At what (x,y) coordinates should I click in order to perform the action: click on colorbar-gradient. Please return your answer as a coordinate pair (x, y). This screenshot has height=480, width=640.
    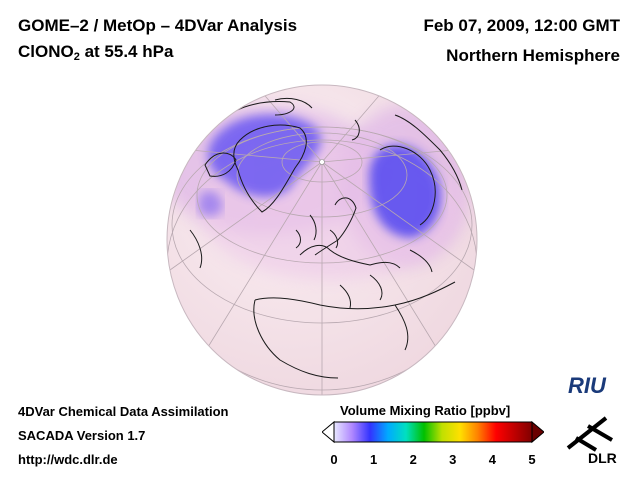
    Looking at the image, I should click on (433, 432).